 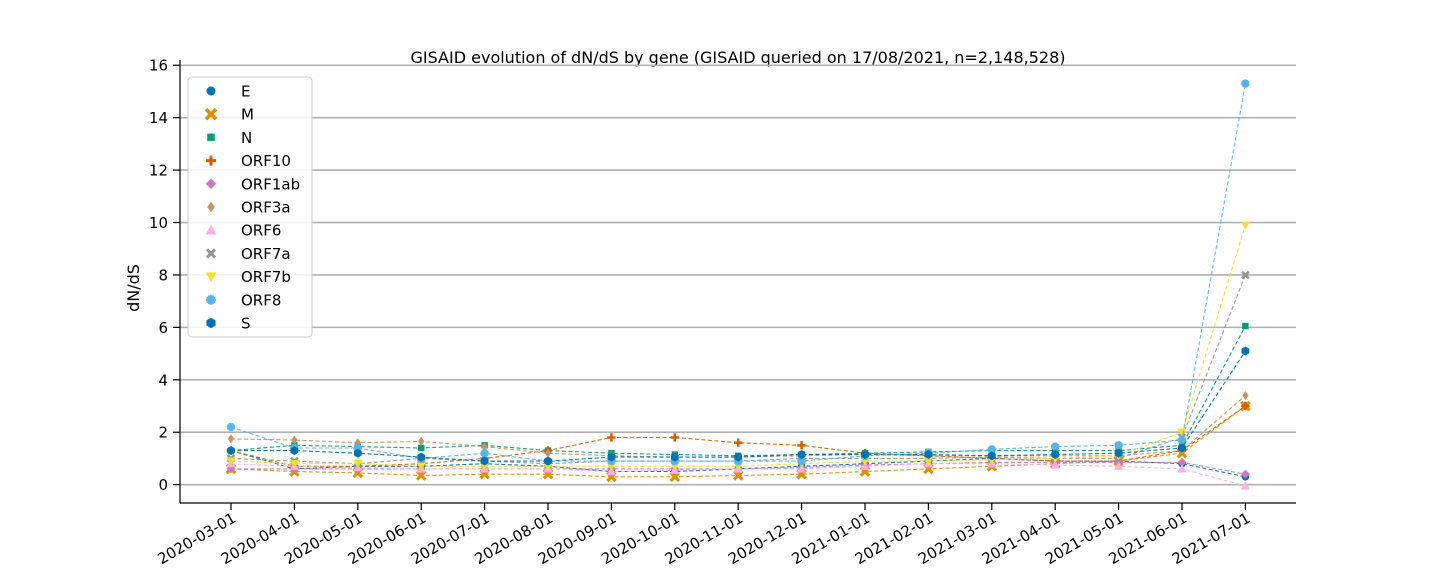 I want to click on series-line-orf10, so click(x=738, y=436).